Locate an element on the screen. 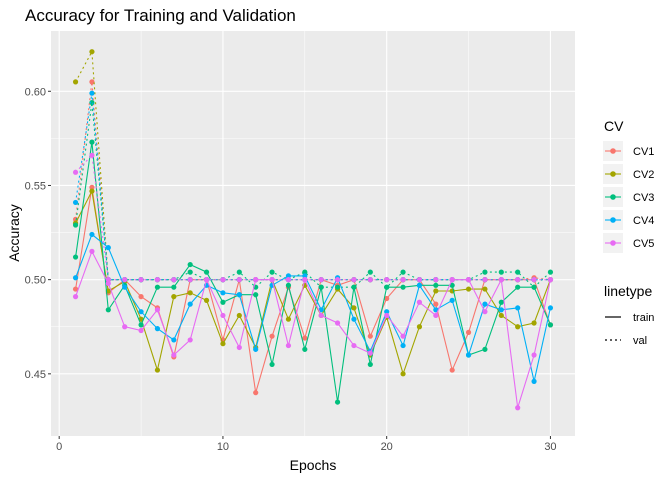 The width and height of the screenshot is (672, 480). x-tick-label: 30 is located at coordinates (550, 447).